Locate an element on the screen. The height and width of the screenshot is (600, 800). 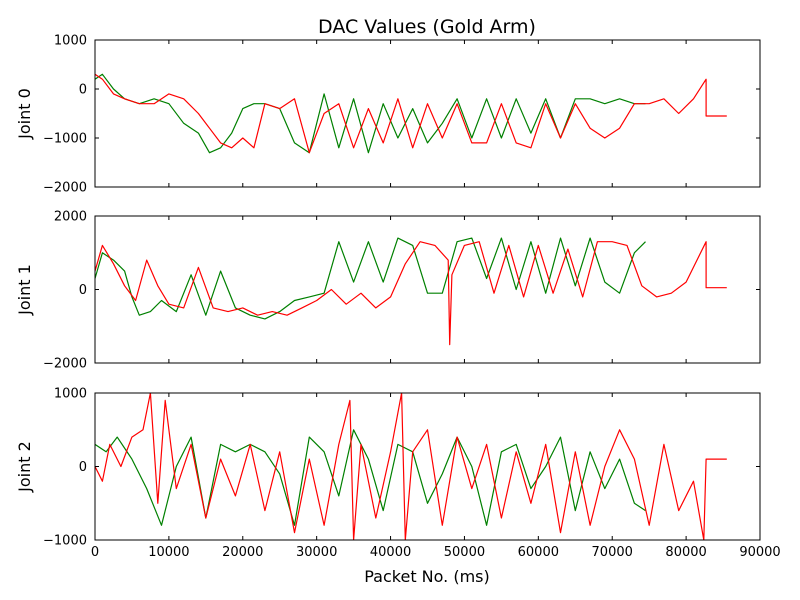
chart-title: DAC Values (Gold Arm) is located at coordinates (427, 27).